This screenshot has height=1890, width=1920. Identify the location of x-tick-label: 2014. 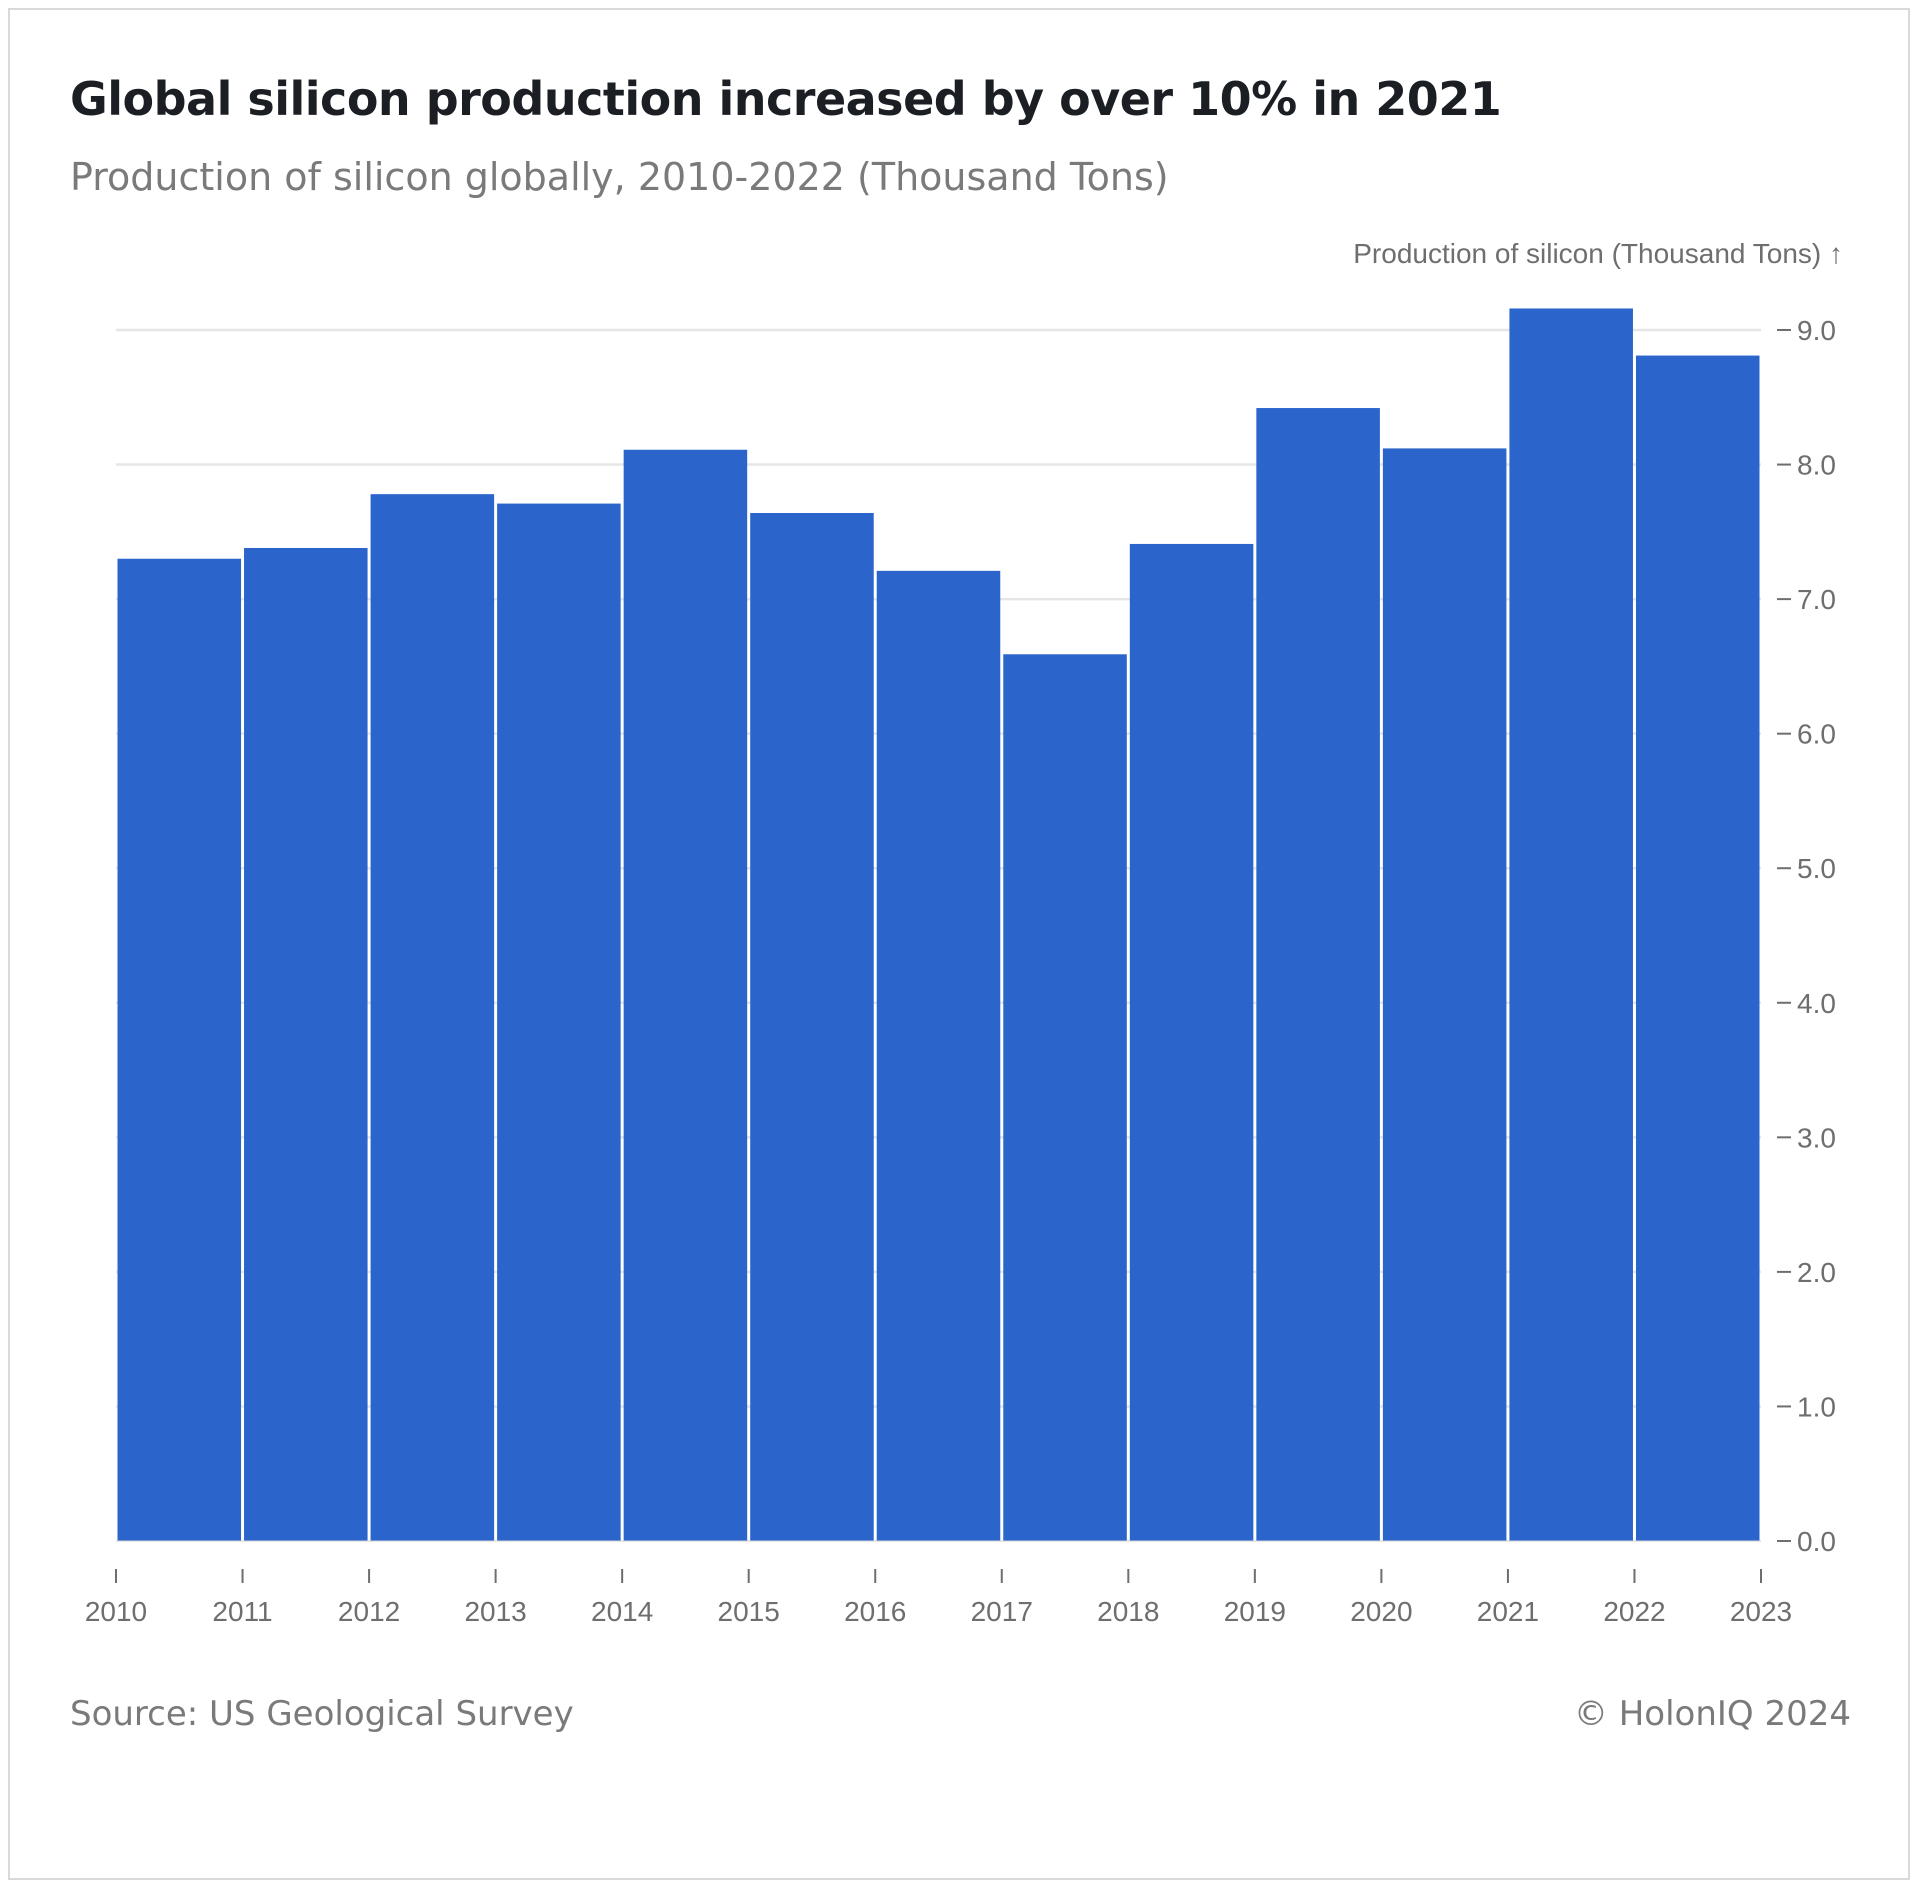
(622, 1611).